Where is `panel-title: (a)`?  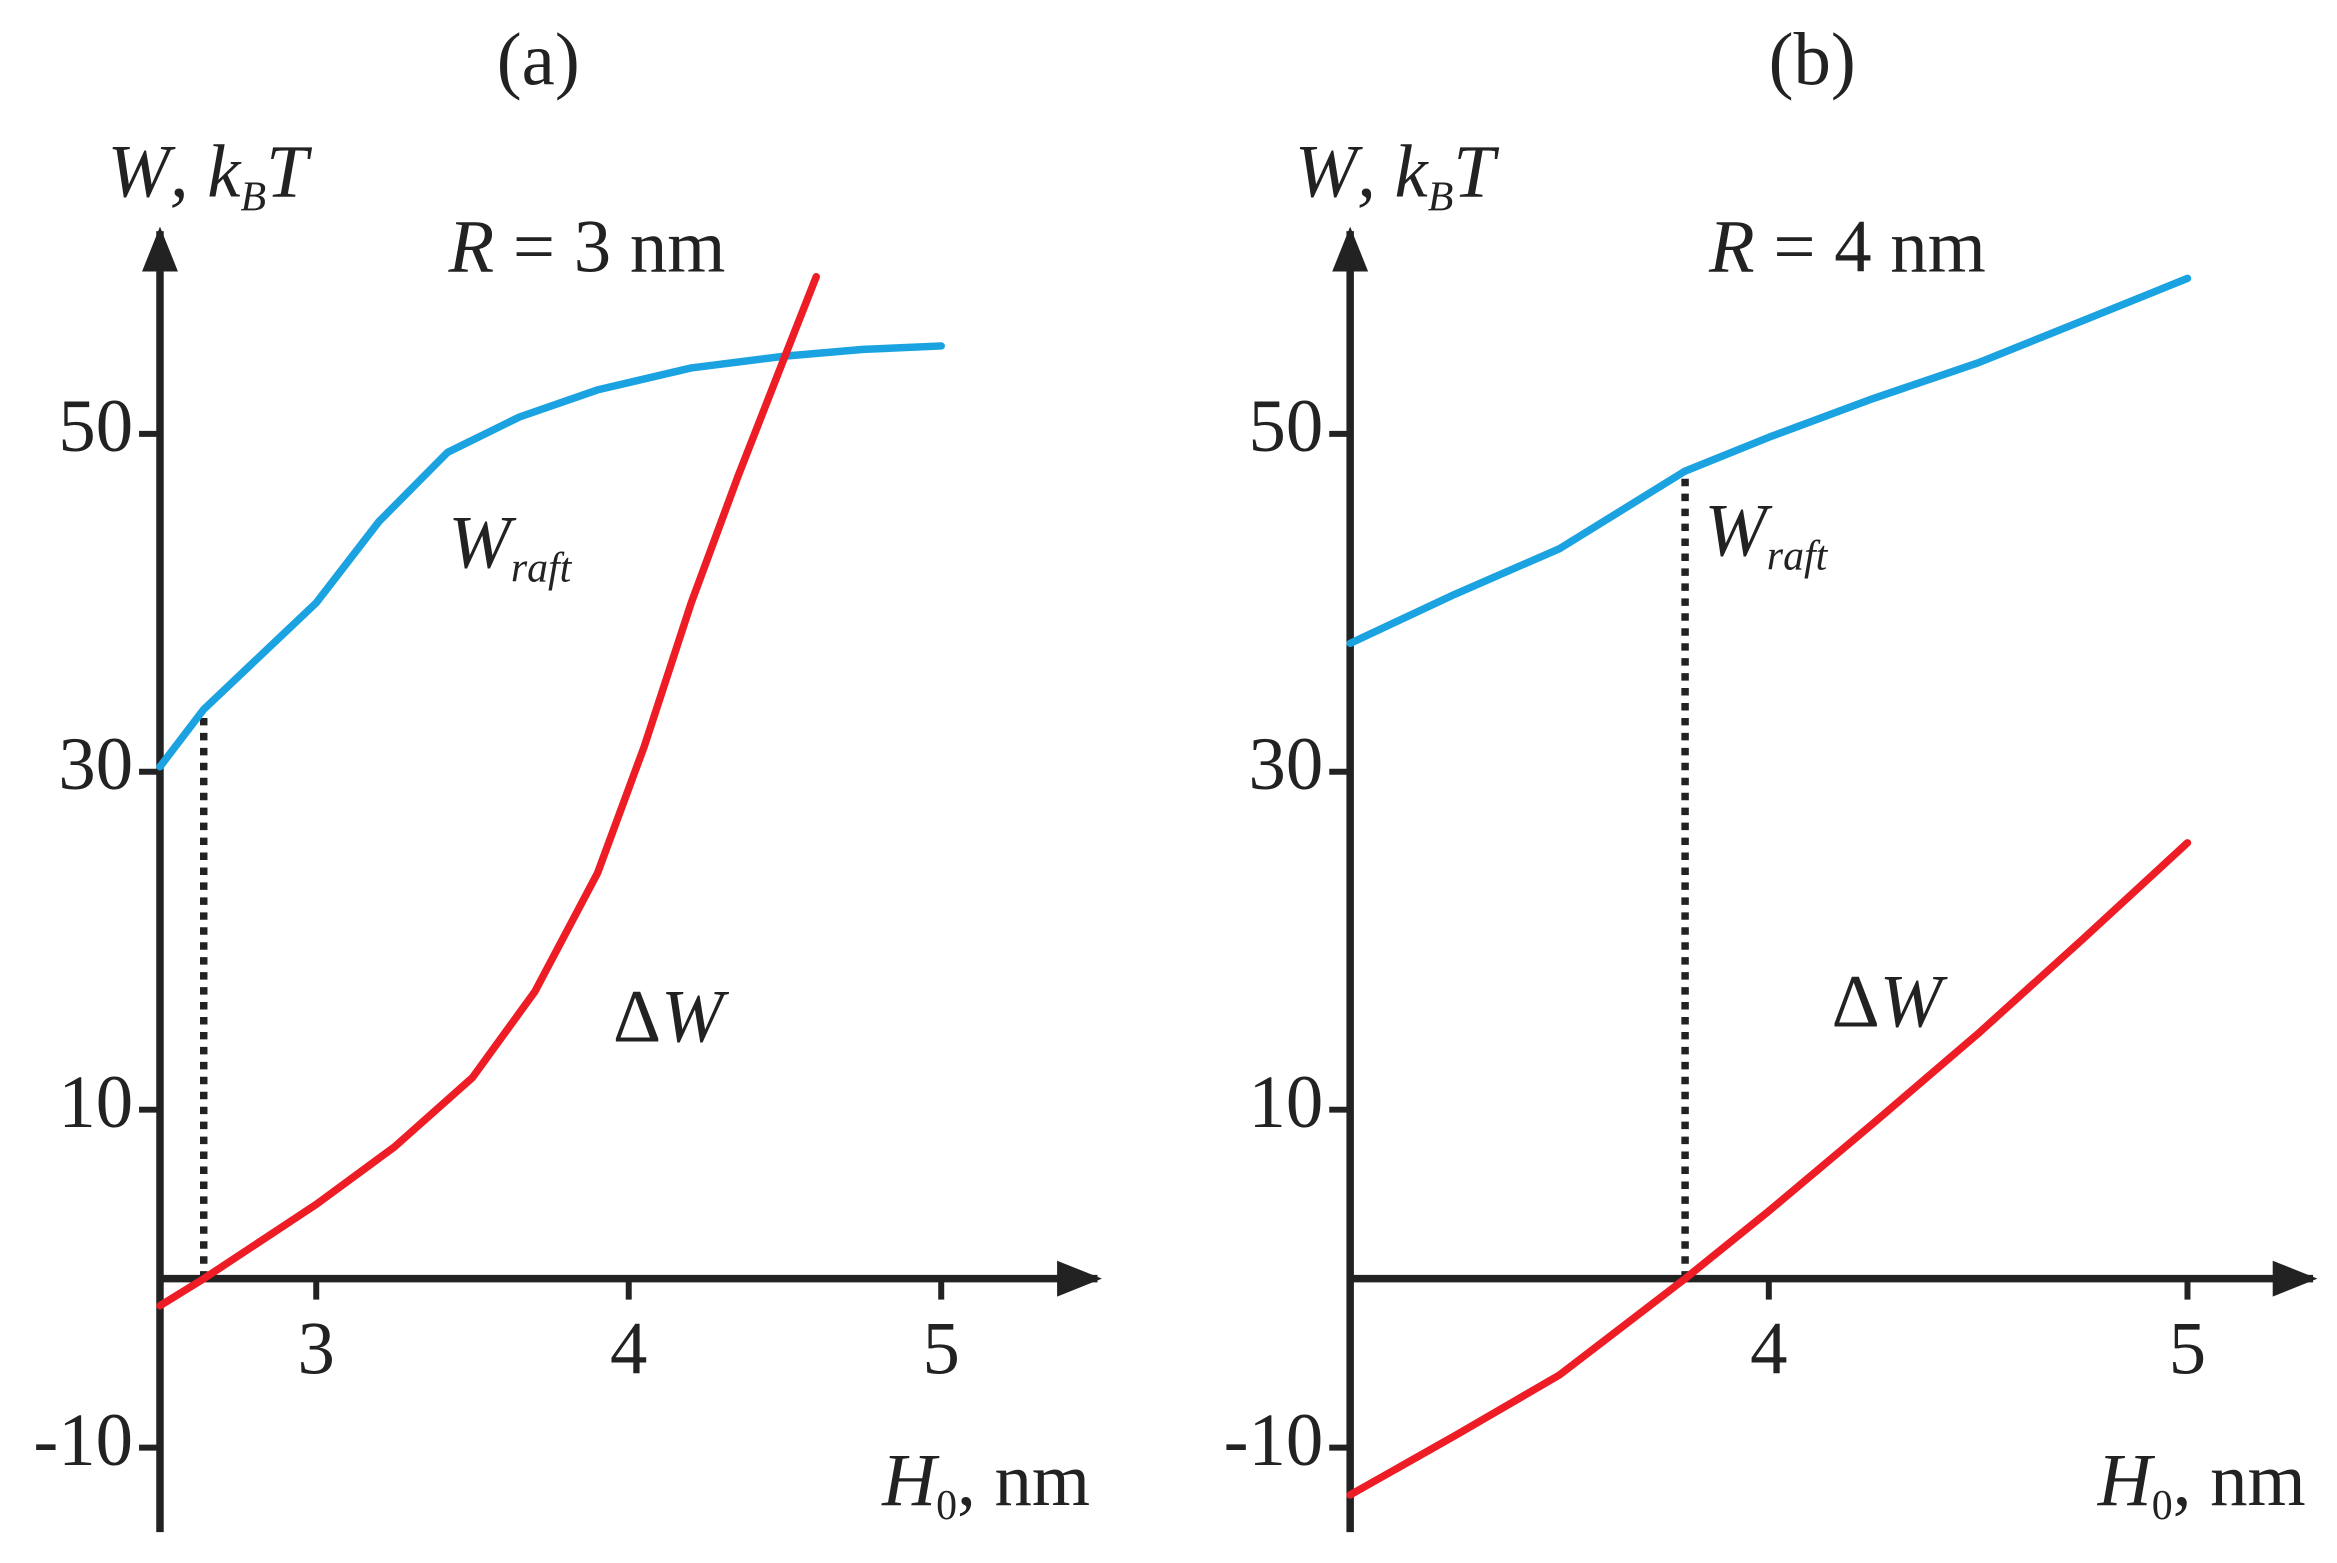 panel-title: (a) is located at coordinates (538, 60).